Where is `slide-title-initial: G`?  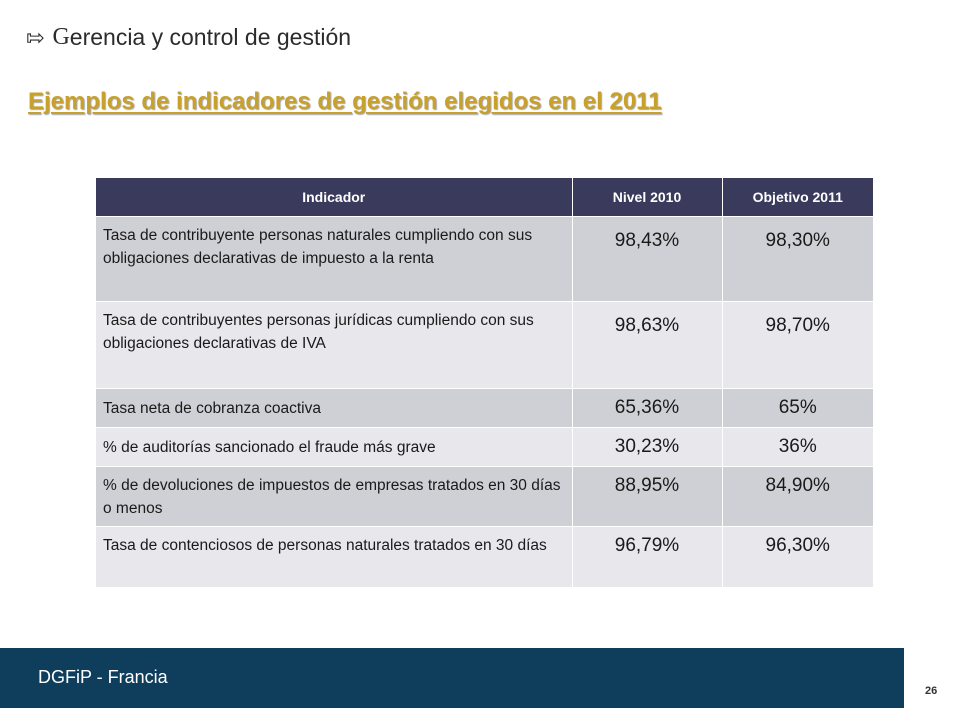
slide-title-initial: G is located at coordinates (61, 37).